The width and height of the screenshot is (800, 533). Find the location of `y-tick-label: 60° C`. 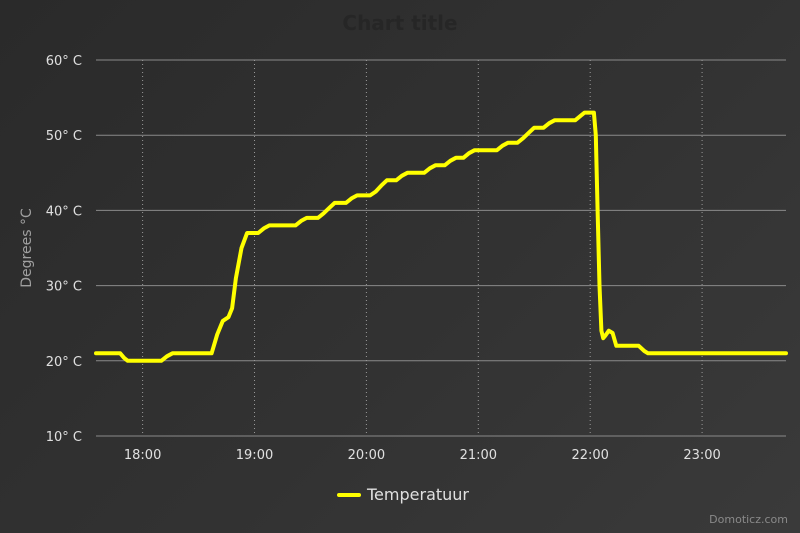

y-tick-label: 60° C is located at coordinates (64, 61).